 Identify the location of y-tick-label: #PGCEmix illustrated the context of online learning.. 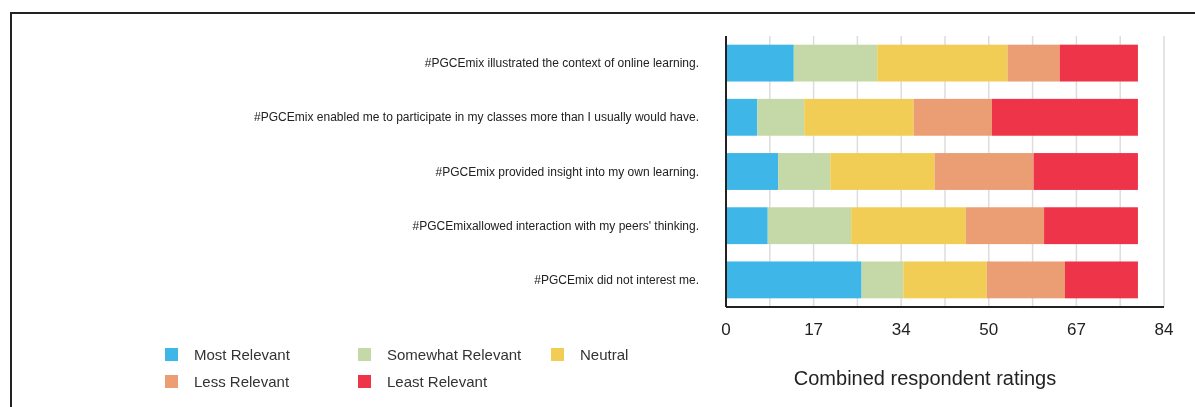
(561, 63).